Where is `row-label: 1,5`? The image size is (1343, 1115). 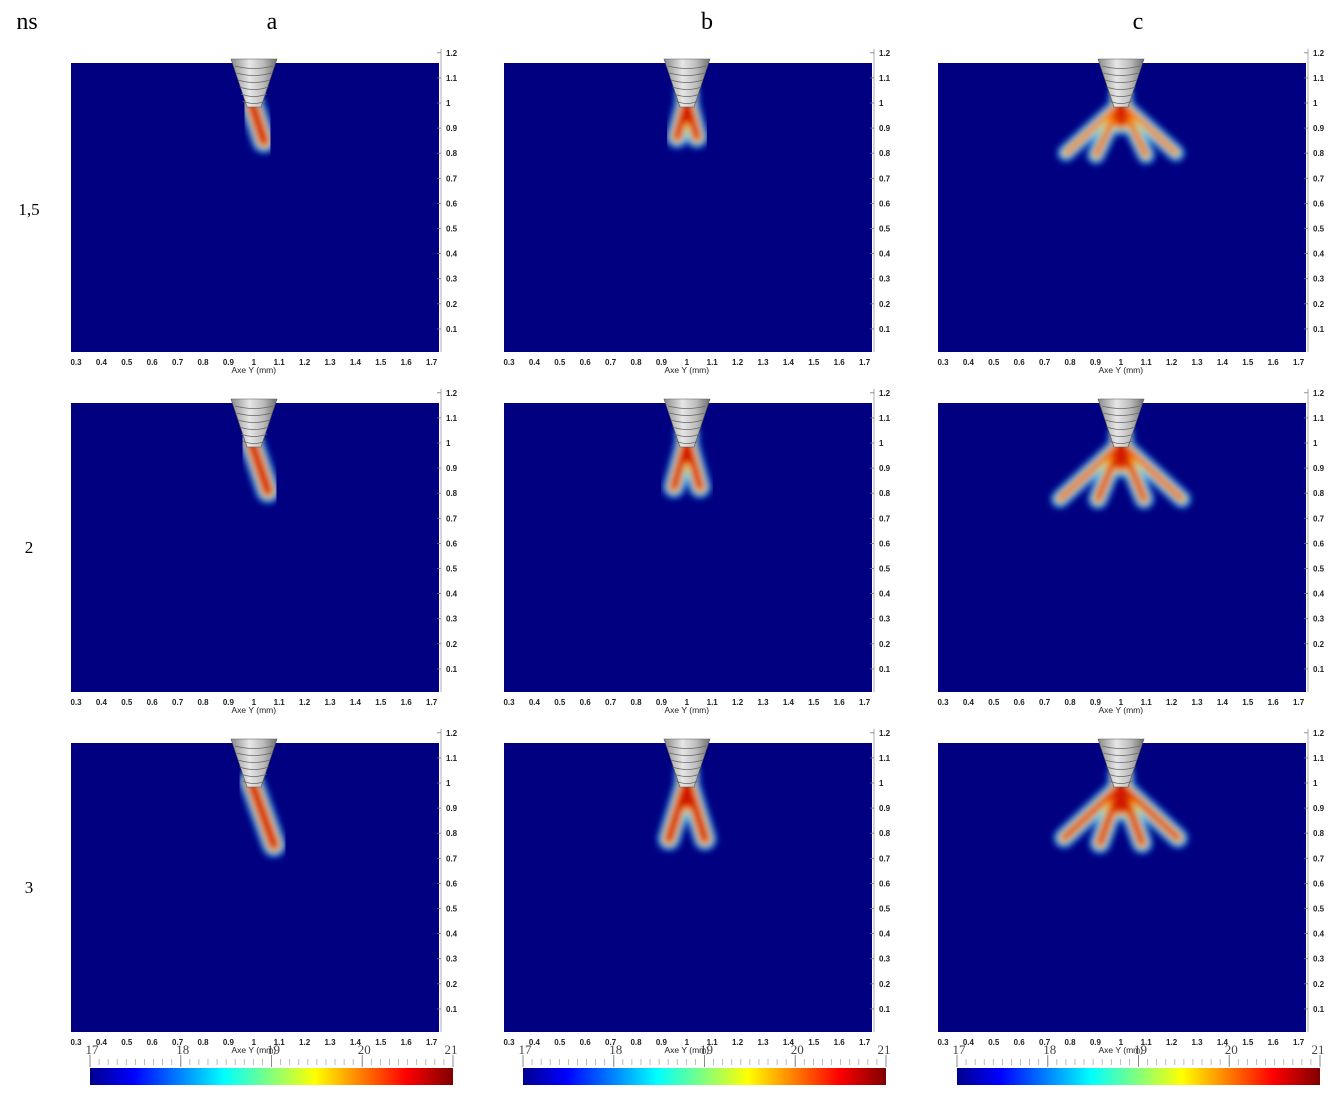 row-label: 1,5 is located at coordinates (28, 209).